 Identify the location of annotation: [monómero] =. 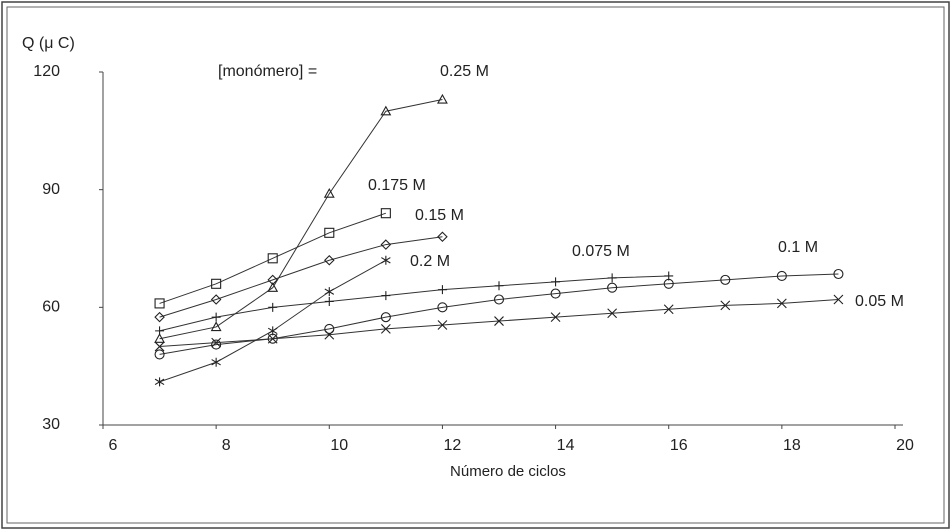
(267, 71).